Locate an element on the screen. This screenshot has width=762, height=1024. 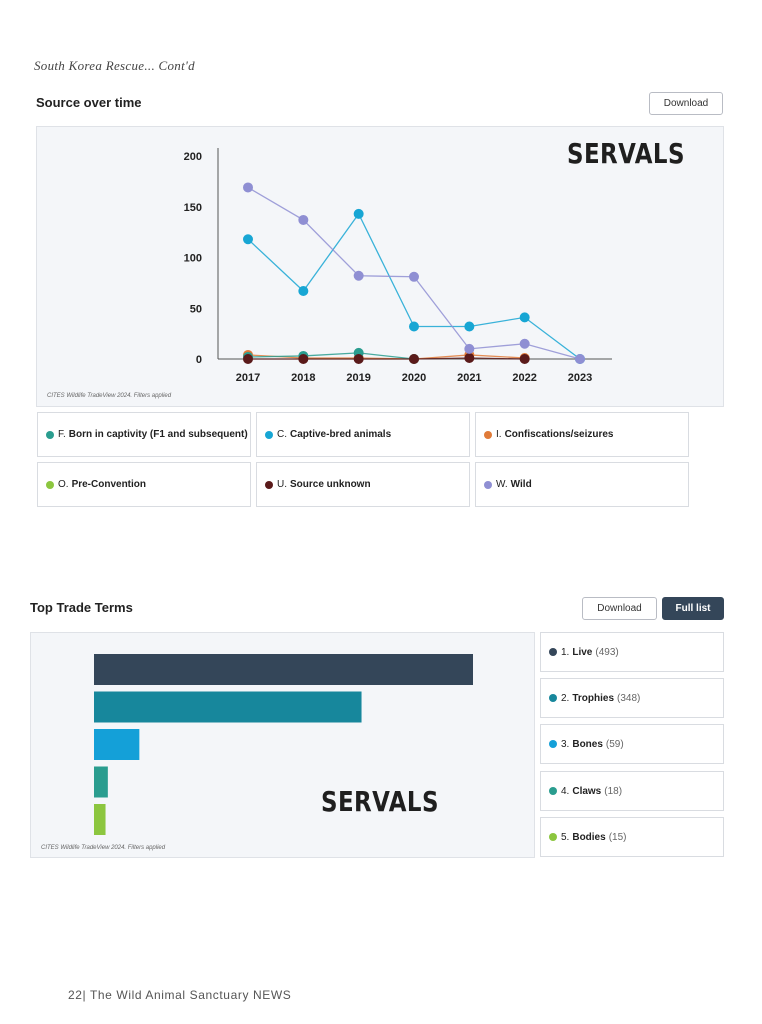
trade-rank: 5. is located at coordinates (565, 837).